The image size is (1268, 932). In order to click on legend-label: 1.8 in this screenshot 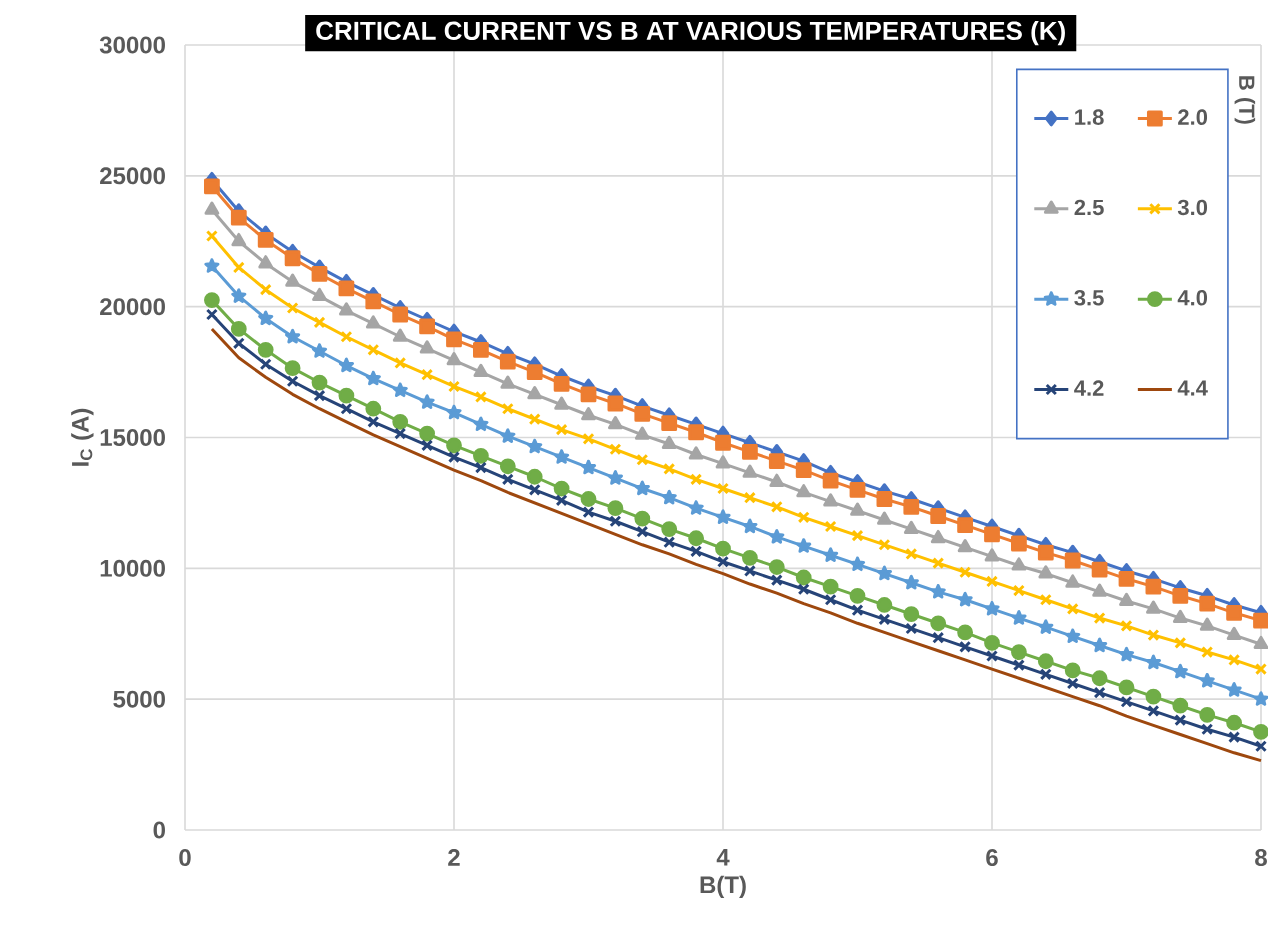, I will do `click(1089, 117)`.